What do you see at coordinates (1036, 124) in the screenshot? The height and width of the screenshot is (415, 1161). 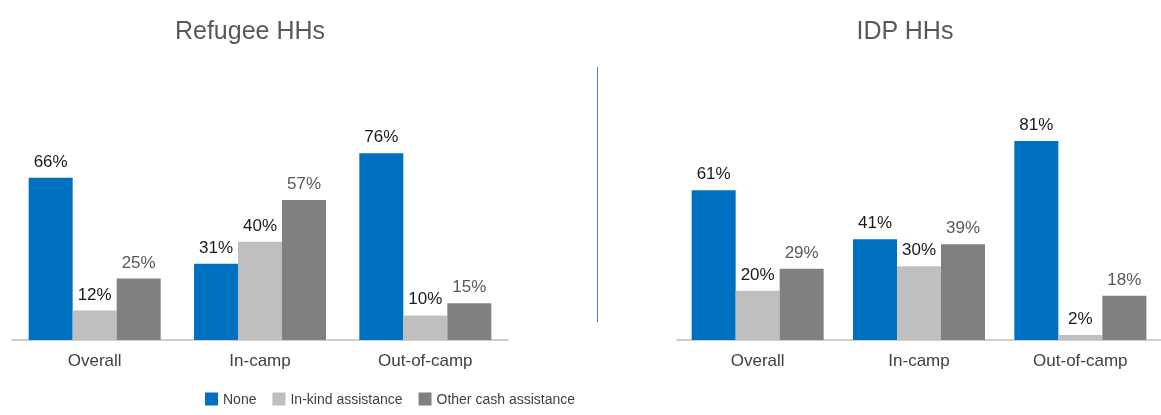 I see `data-label: 81%` at bounding box center [1036, 124].